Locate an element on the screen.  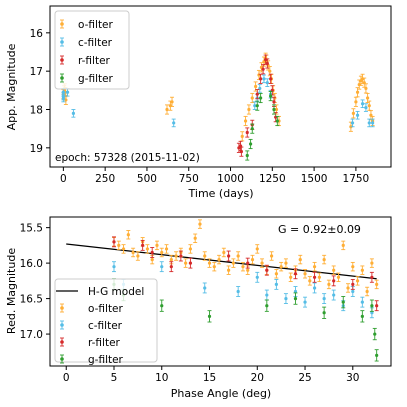
y-tick: 16.0 is located at coordinates (35, 264).